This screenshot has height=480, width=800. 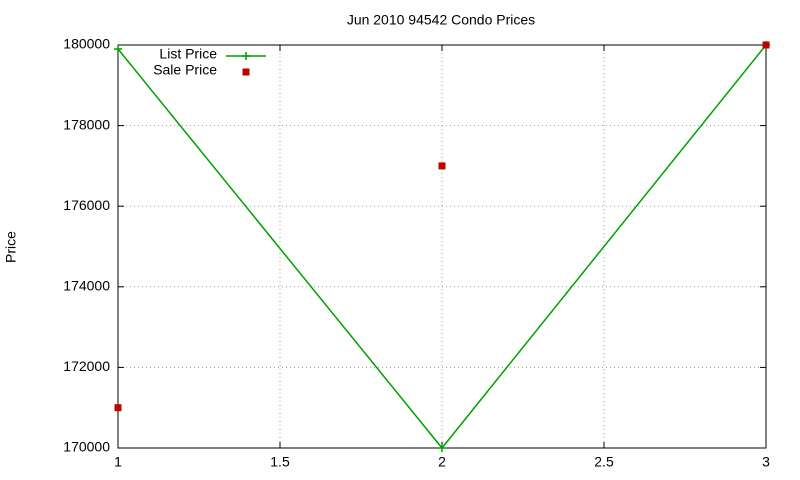 I want to click on chart-title: Jun 2010 94542 Condo Prices, so click(x=441, y=20).